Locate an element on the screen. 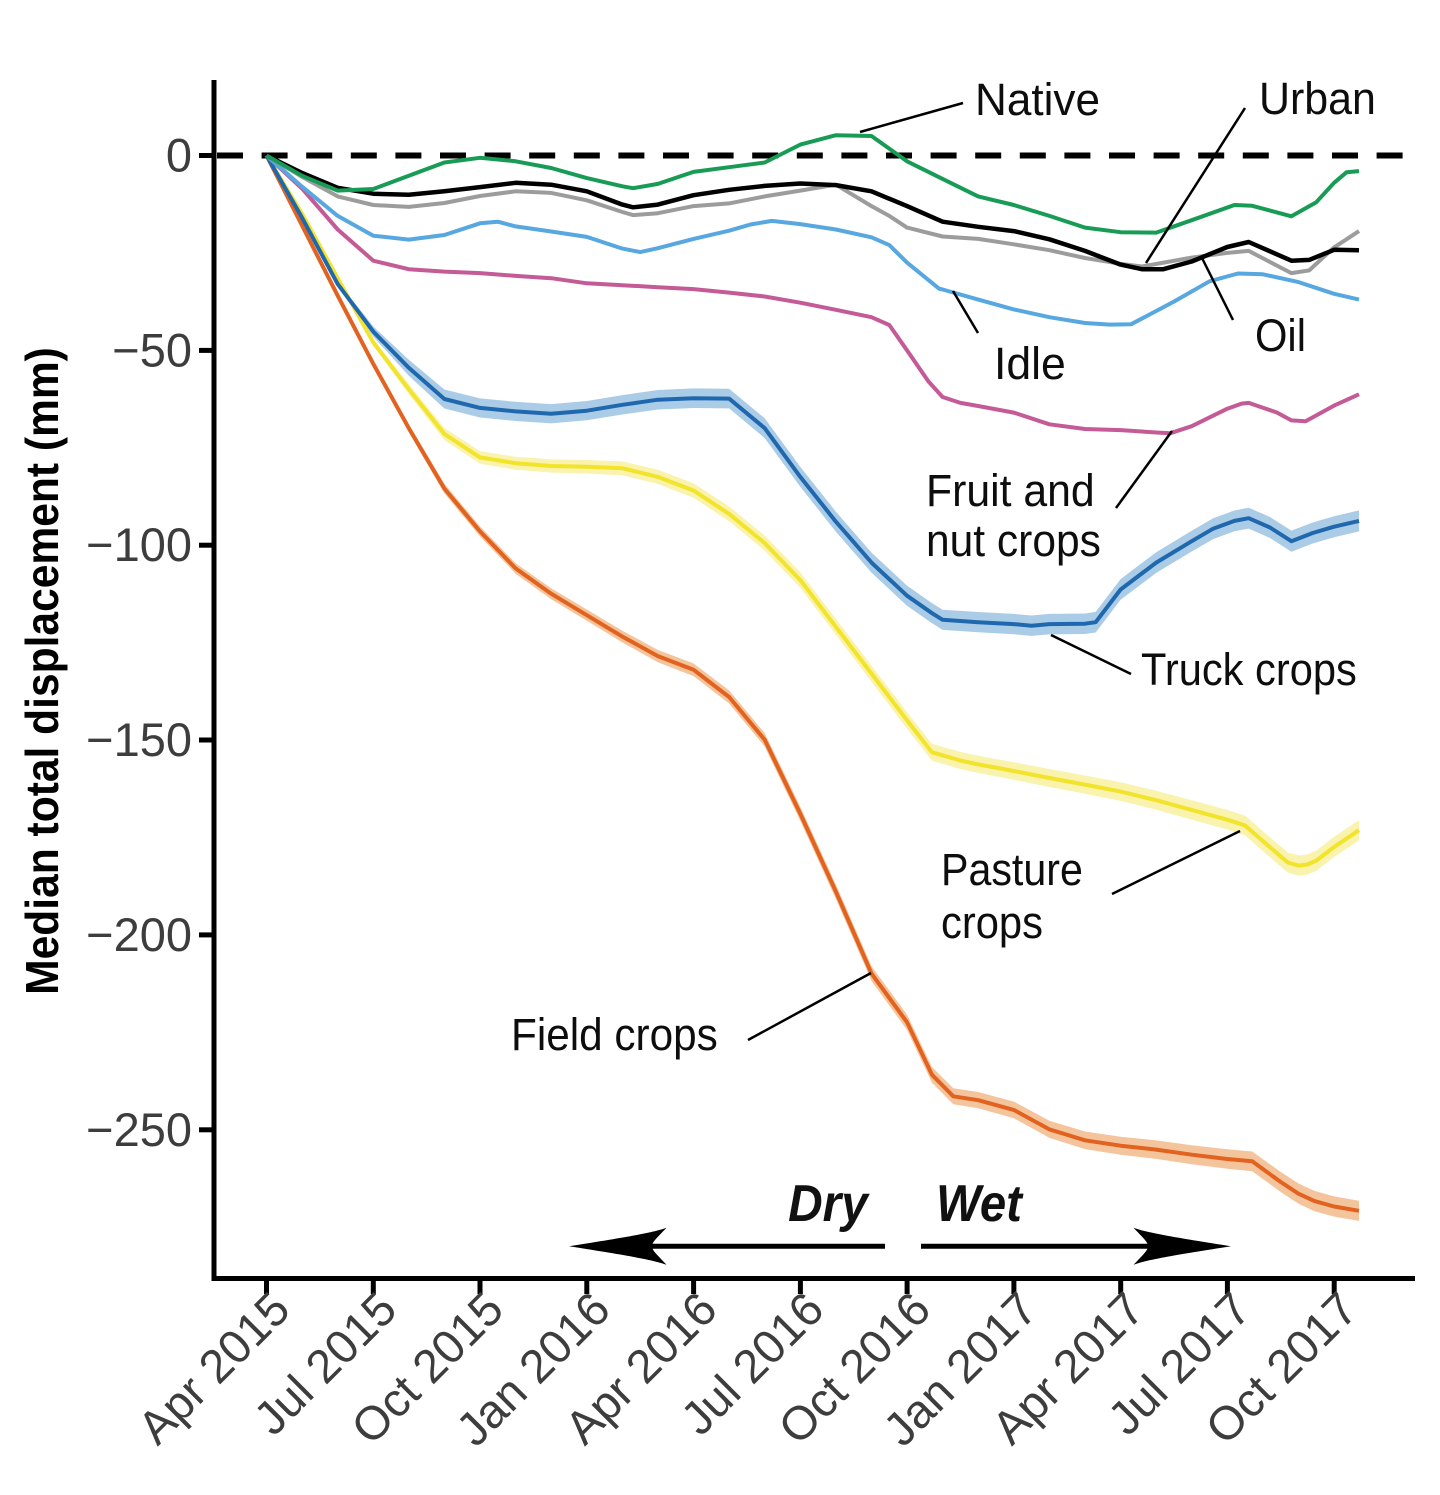 This screenshot has width=1440, height=1495. svg-text: Idle is located at coordinates (1030, 364).